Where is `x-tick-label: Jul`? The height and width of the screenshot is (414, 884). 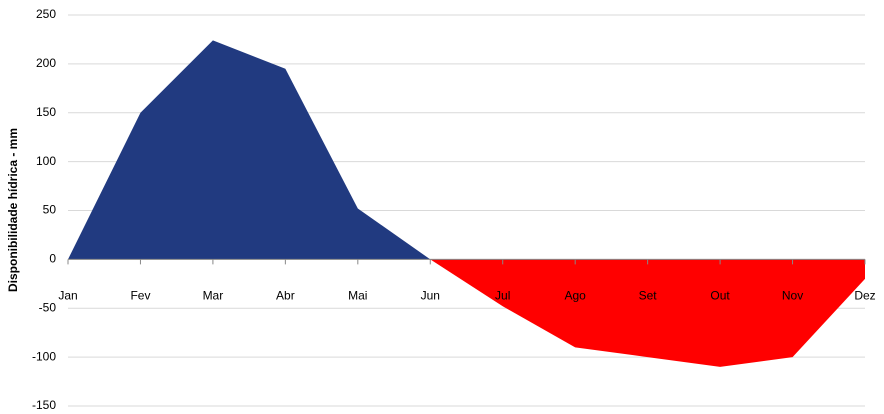 x-tick-label: Jul is located at coordinates (502, 296).